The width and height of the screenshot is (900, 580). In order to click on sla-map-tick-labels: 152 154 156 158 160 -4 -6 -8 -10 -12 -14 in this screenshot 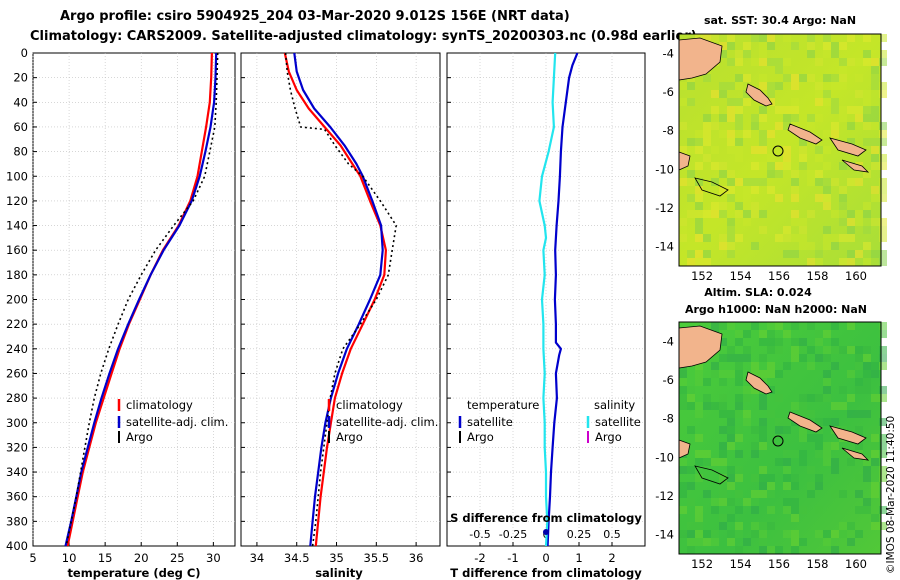, I will do `click(761, 452)`.